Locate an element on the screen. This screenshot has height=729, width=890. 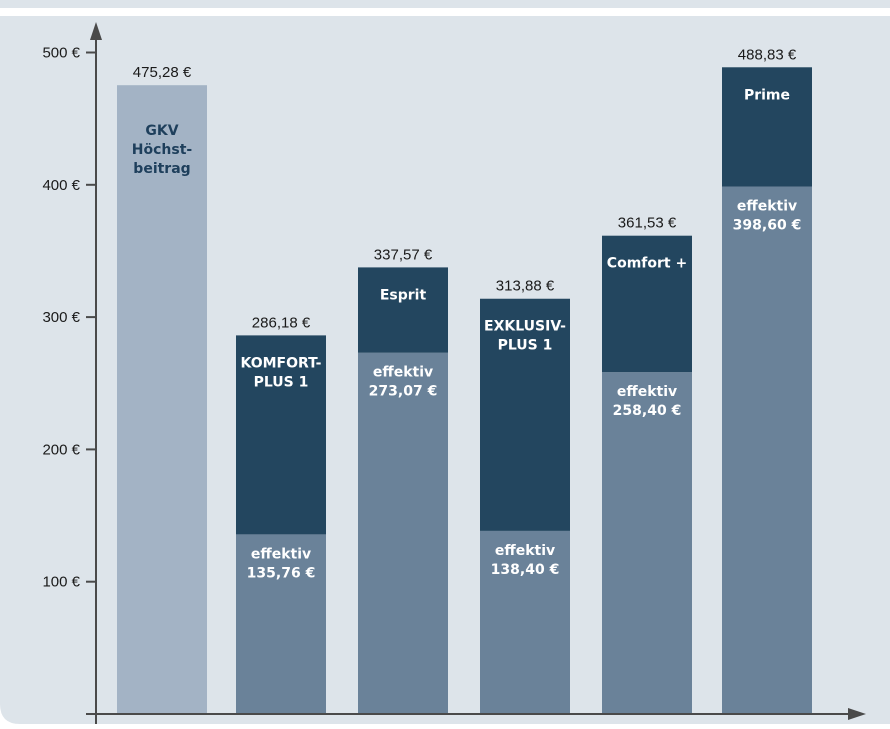
bar-plan-name: Comfort + is located at coordinates (647, 264).